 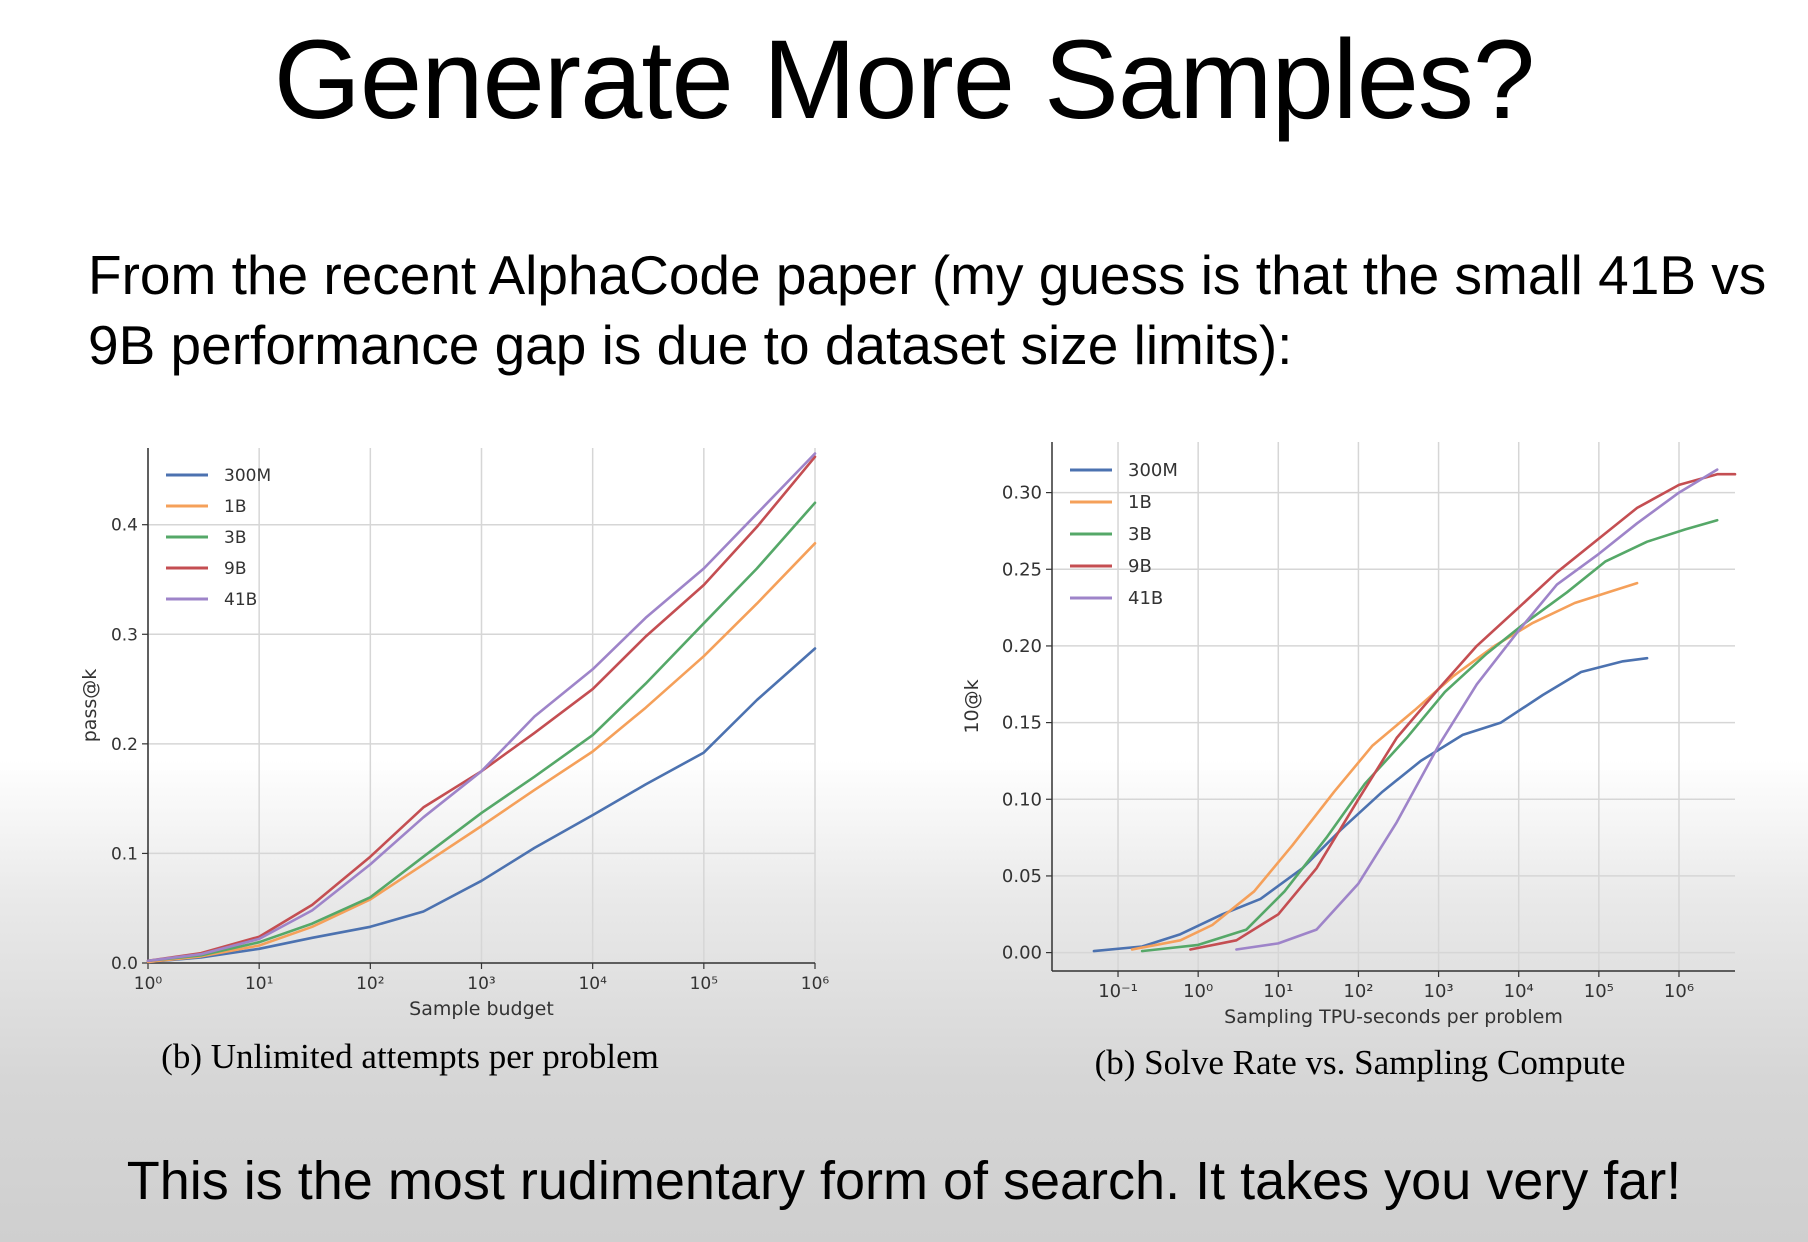 What do you see at coordinates (1022, 876) in the screenshot?
I see `y-tick-label: 0.05` at bounding box center [1022, 876].